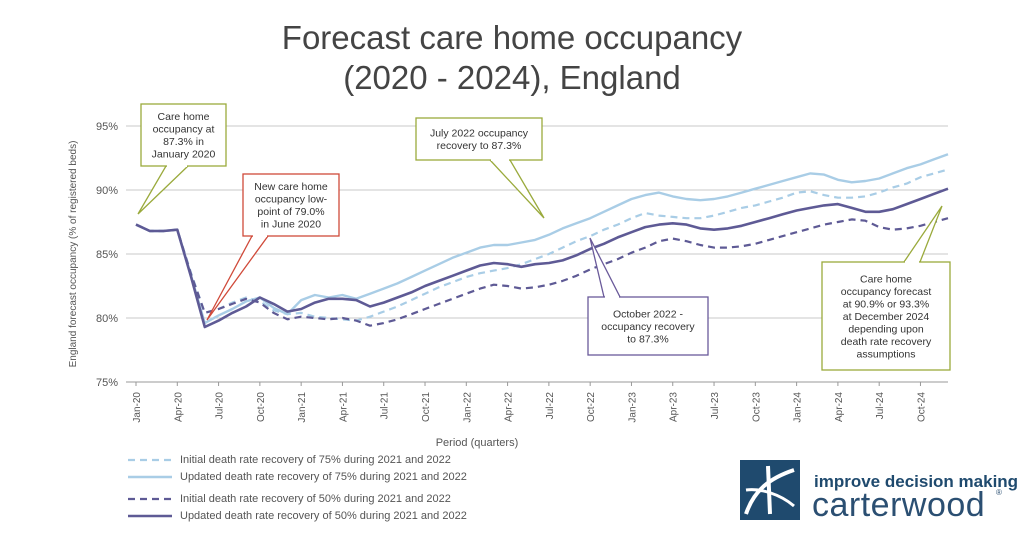 The image size is (1024, 536). I want to click on y-tick-label: 95%, so click(107, 127).